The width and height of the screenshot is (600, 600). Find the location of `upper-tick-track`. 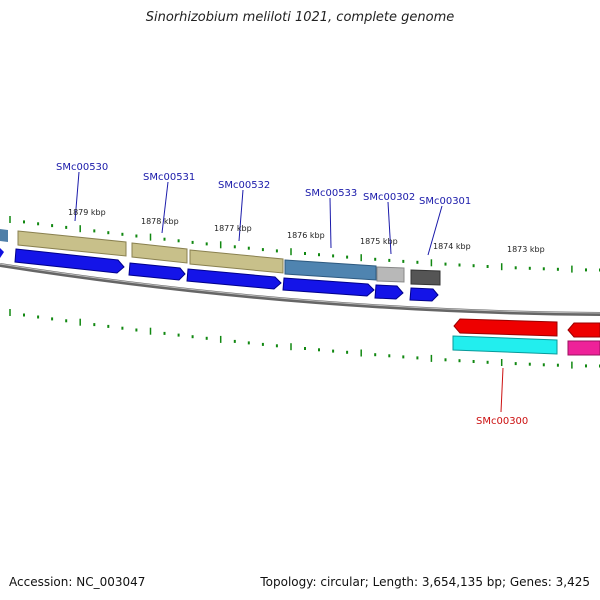

upper-tick-track is located at coordinates (304, 244).